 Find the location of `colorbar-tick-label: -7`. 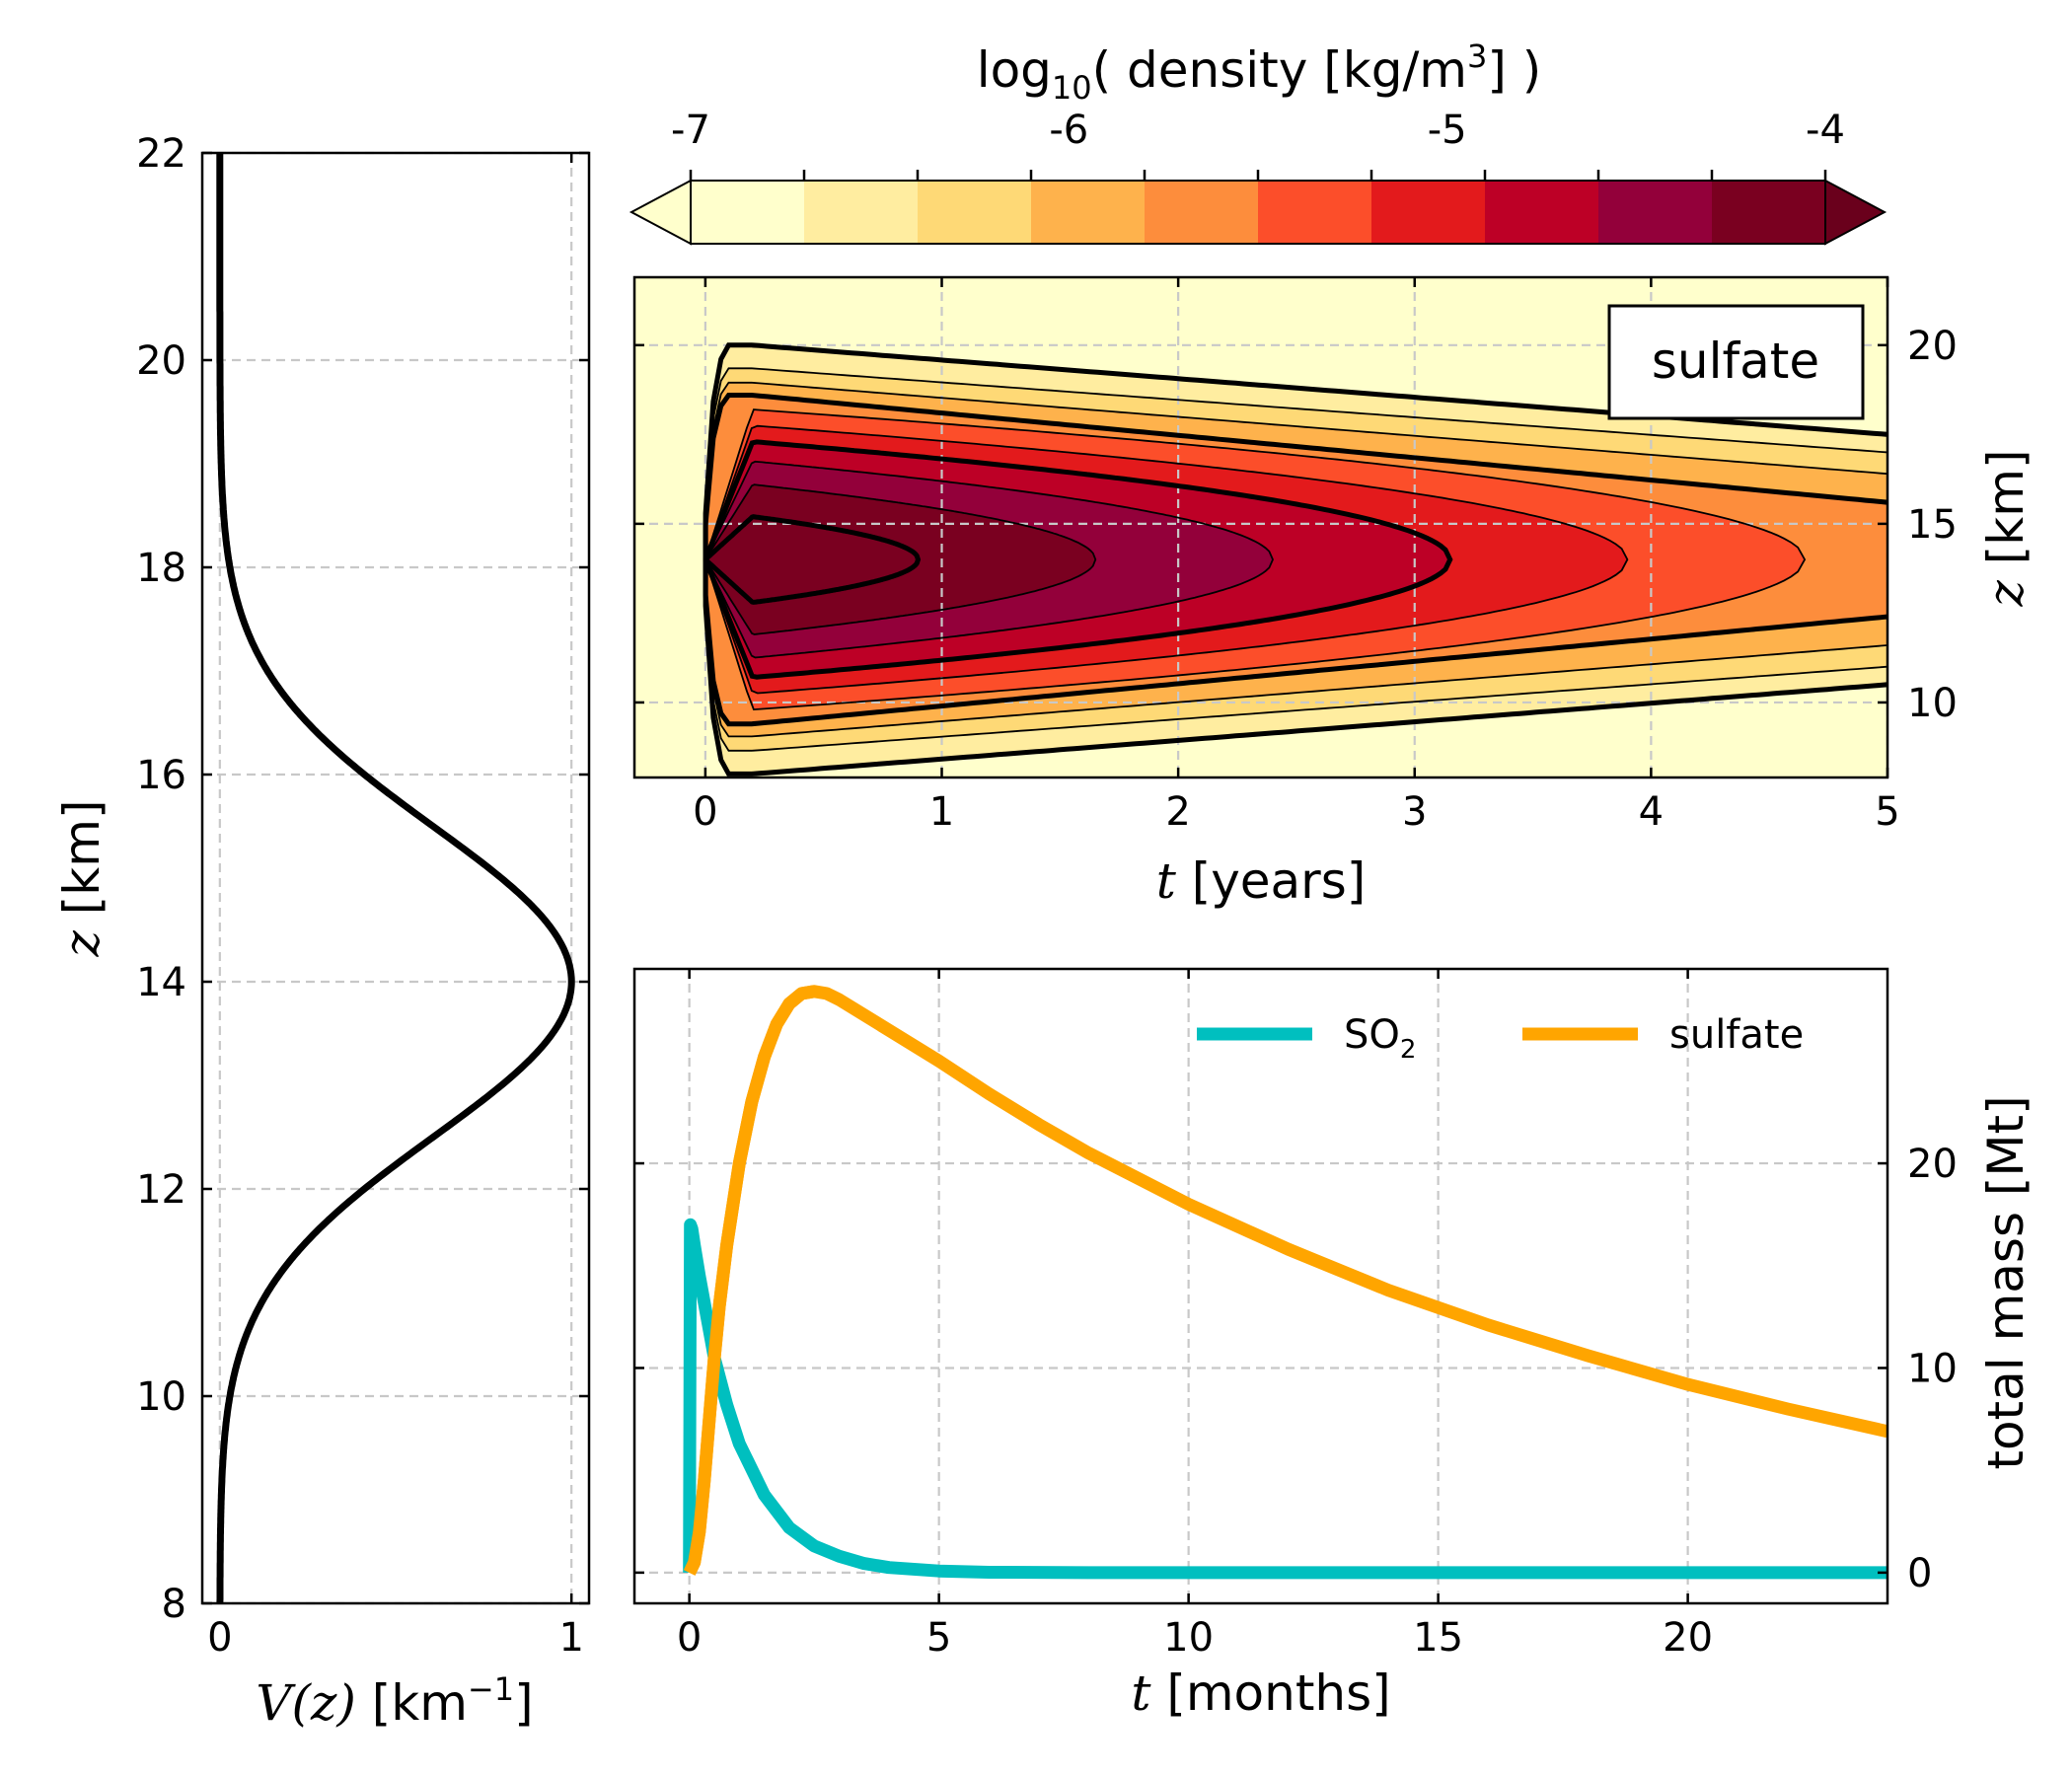

colorbar-tick-label: -7 is located at coordinates (691, 130).